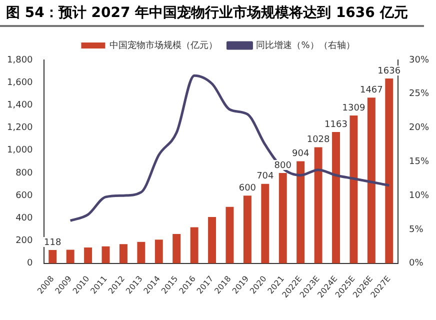  I want to click on y-tick-label: 1,200, so click(20, 128).